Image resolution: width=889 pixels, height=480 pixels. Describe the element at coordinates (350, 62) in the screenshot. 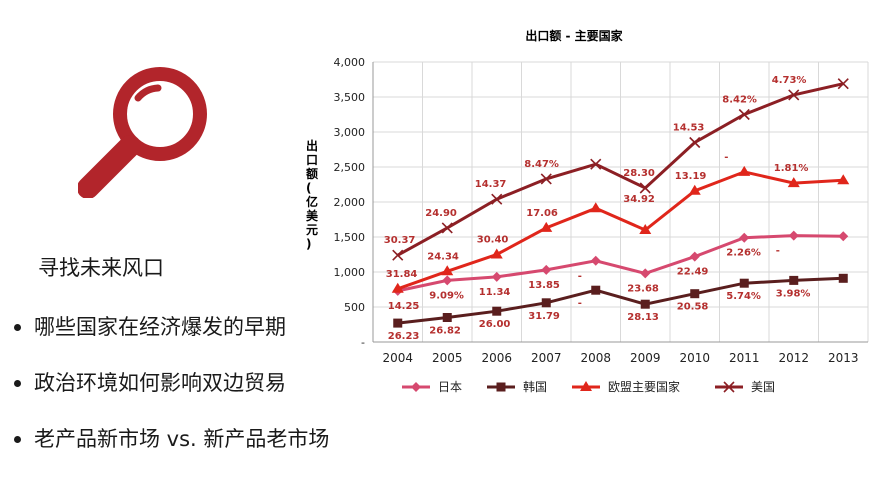

I see `y-tick-label: 4,000` at that location.